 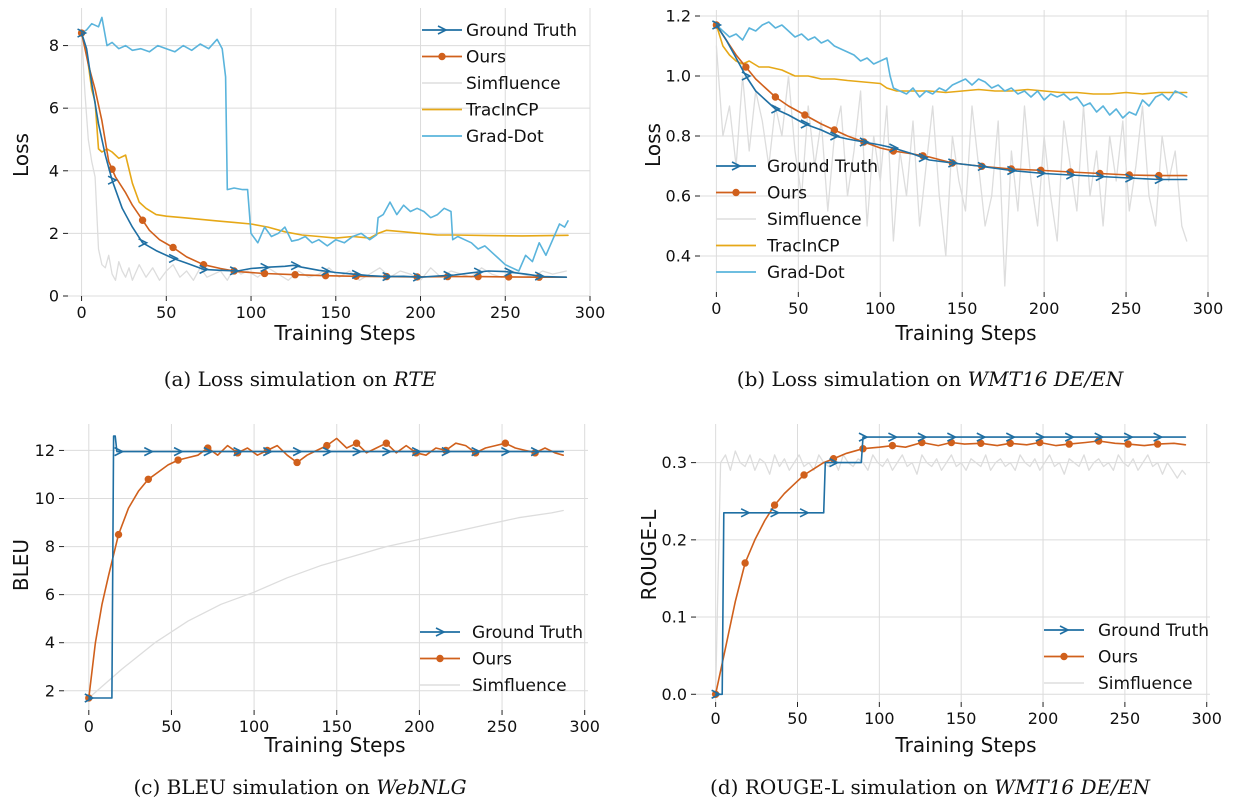 What do you see at coordinates (965, 745) in the screenshot?
I see `panel-d-xlabel: Training Steps` at bounding box center [965, 745].